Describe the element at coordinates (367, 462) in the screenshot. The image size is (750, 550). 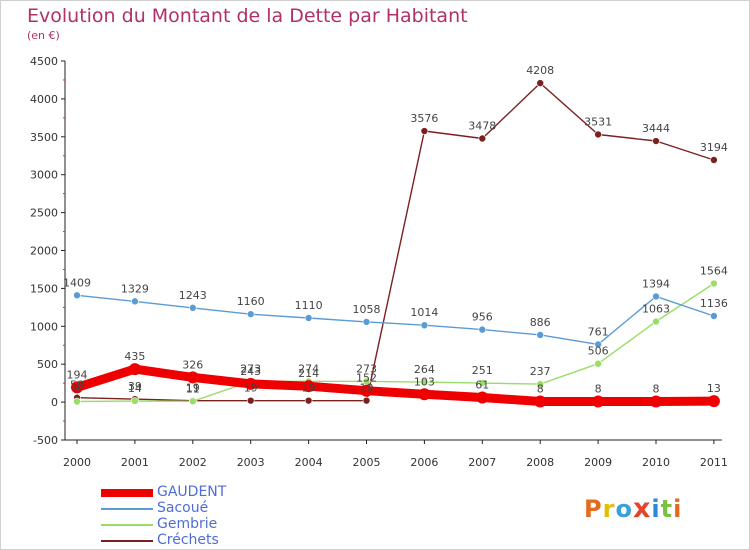
I see `x-tick-label: 2005` at that location.